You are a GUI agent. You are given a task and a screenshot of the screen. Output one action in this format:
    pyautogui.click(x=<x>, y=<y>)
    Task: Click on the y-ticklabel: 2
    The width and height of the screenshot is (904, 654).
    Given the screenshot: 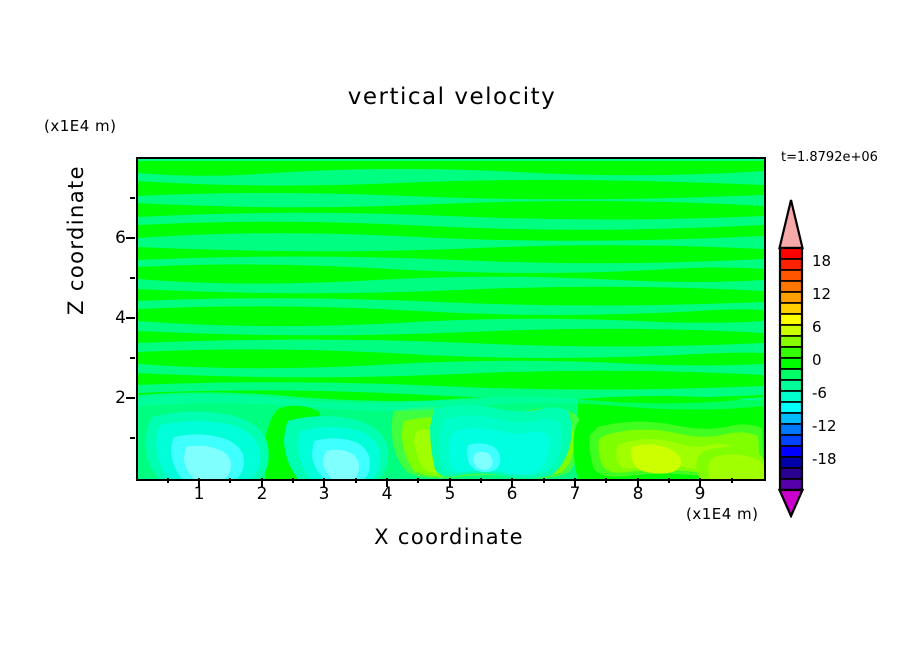 What is the action you would take?
    pyautogui.click(x=120, y=398)
    